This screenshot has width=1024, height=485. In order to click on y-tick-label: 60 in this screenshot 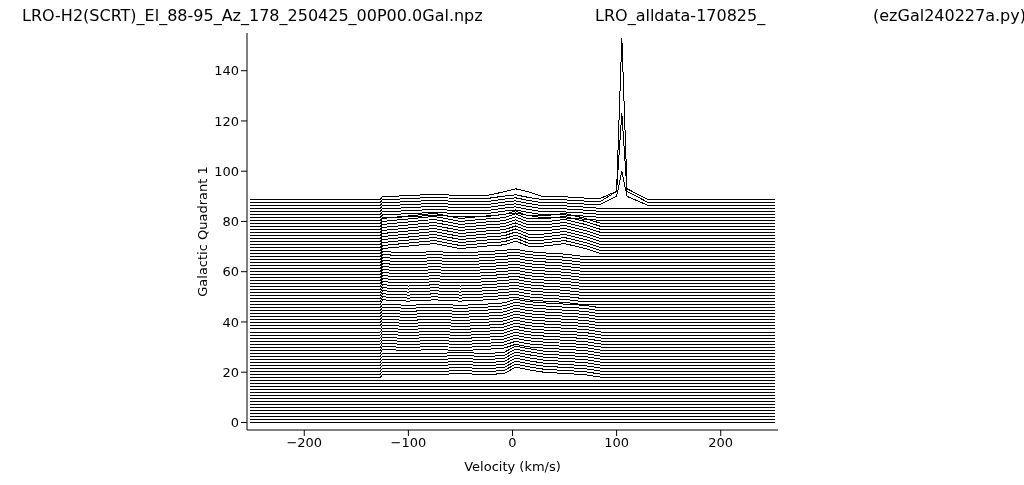, I will do `click(230, 272)`.